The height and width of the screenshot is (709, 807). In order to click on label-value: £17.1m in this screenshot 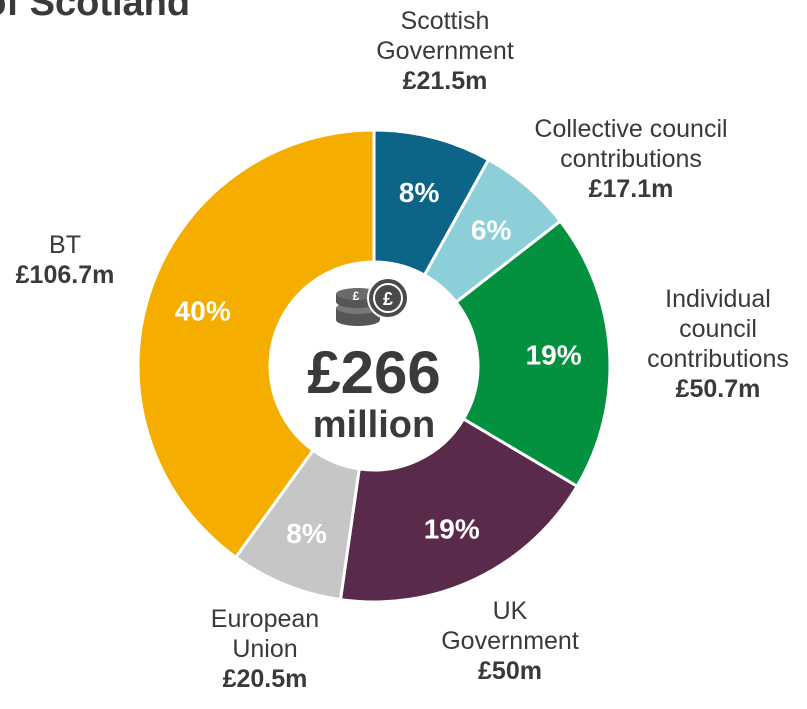, I will do `click(631, 189)`.